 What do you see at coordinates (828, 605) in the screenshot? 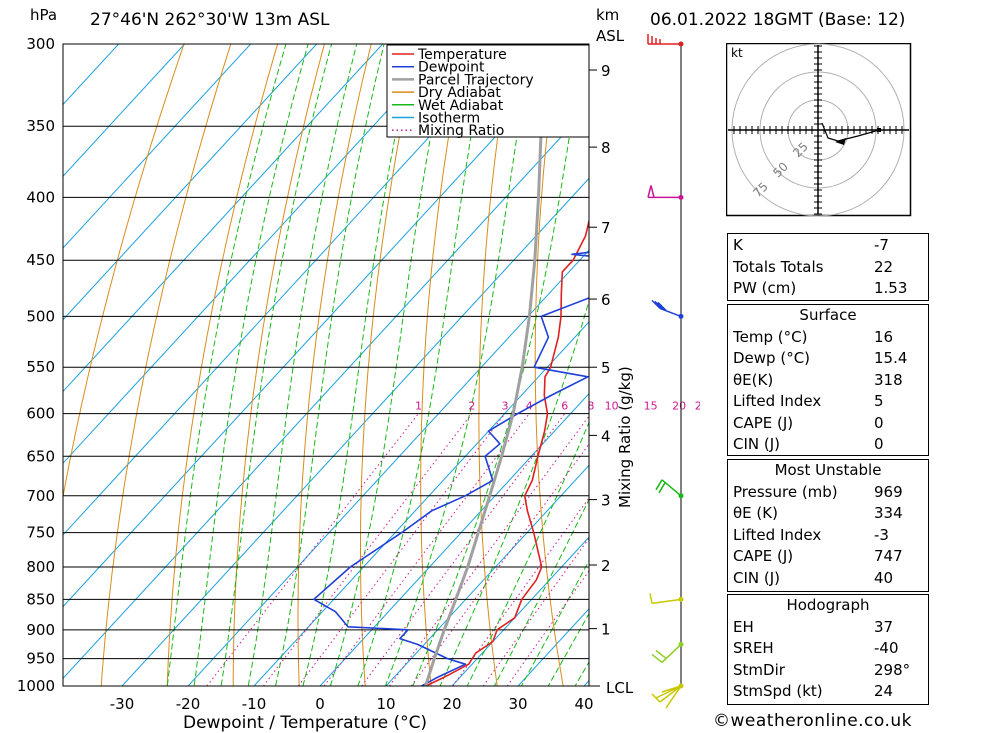
I see `hodograph-table-title: Hodograph` at bounding box center [828, 605].